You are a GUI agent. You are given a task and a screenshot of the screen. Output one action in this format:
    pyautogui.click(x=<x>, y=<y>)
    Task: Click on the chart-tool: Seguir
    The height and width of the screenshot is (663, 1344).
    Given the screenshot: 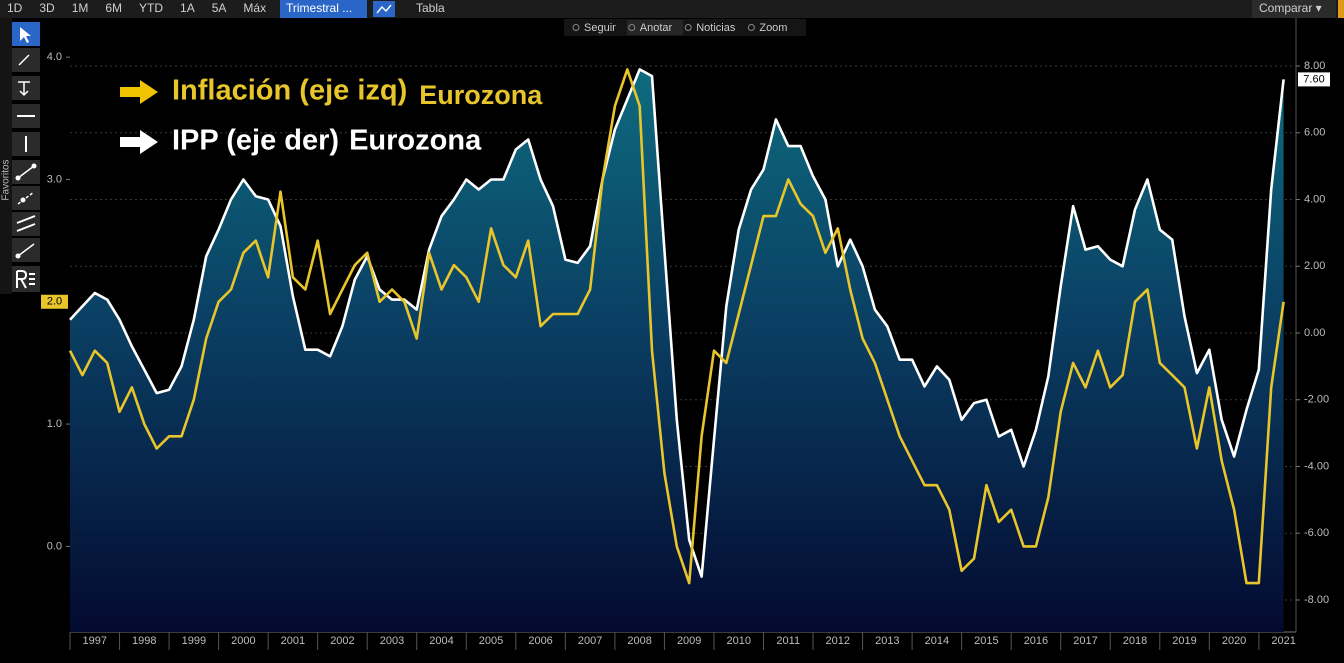 What is the action you would take?
    pyautogui.click(x=600, y=28)
    